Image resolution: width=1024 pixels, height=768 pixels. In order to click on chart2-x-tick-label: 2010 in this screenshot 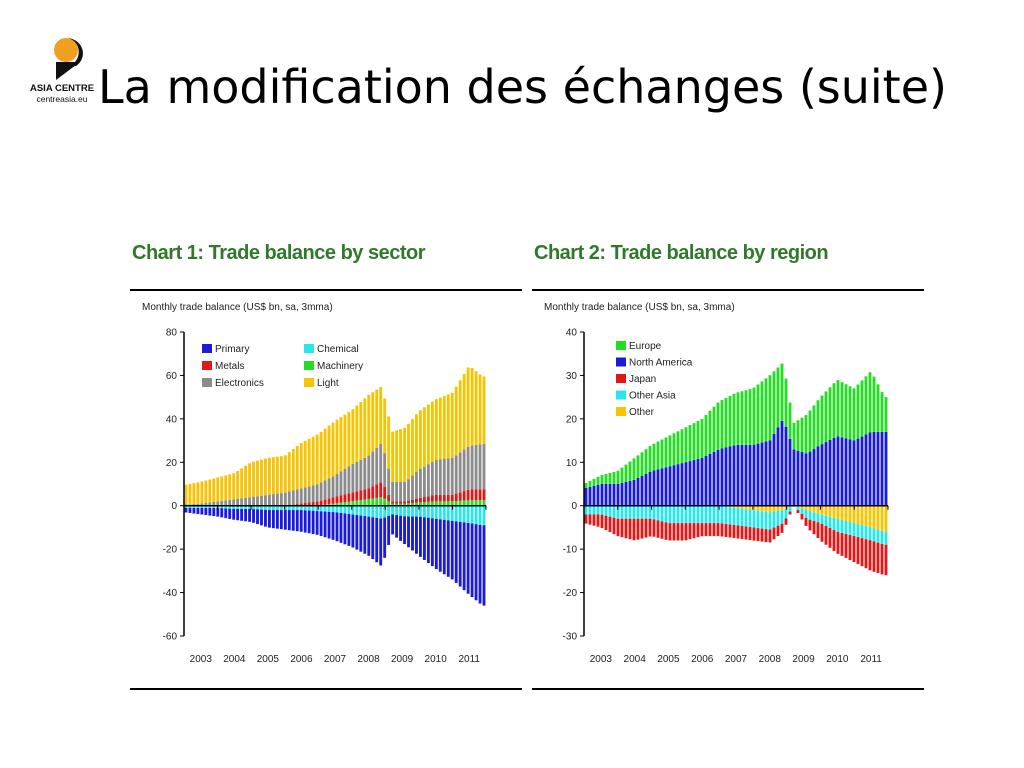, I will do `click(837, 659)`.